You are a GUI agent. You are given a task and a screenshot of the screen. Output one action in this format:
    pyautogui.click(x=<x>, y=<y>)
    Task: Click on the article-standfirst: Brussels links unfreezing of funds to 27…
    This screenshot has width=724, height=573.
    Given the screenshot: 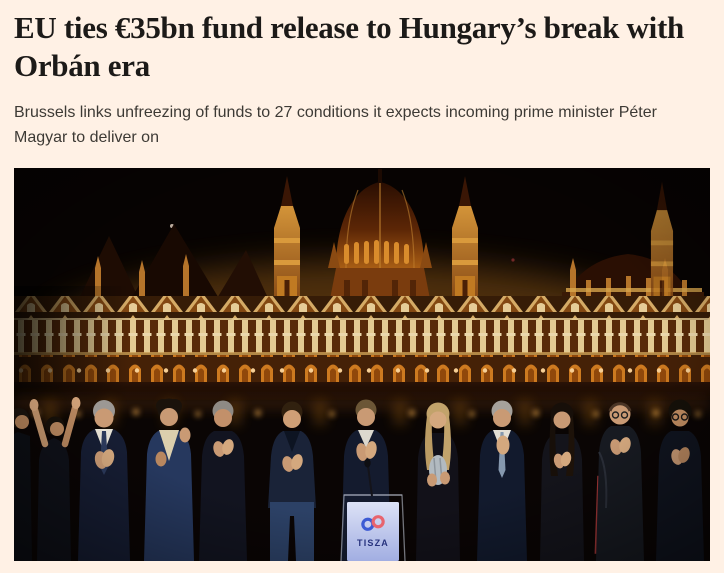 What is the action you would take?
    pyautogui.click(x=335, y=125)
    